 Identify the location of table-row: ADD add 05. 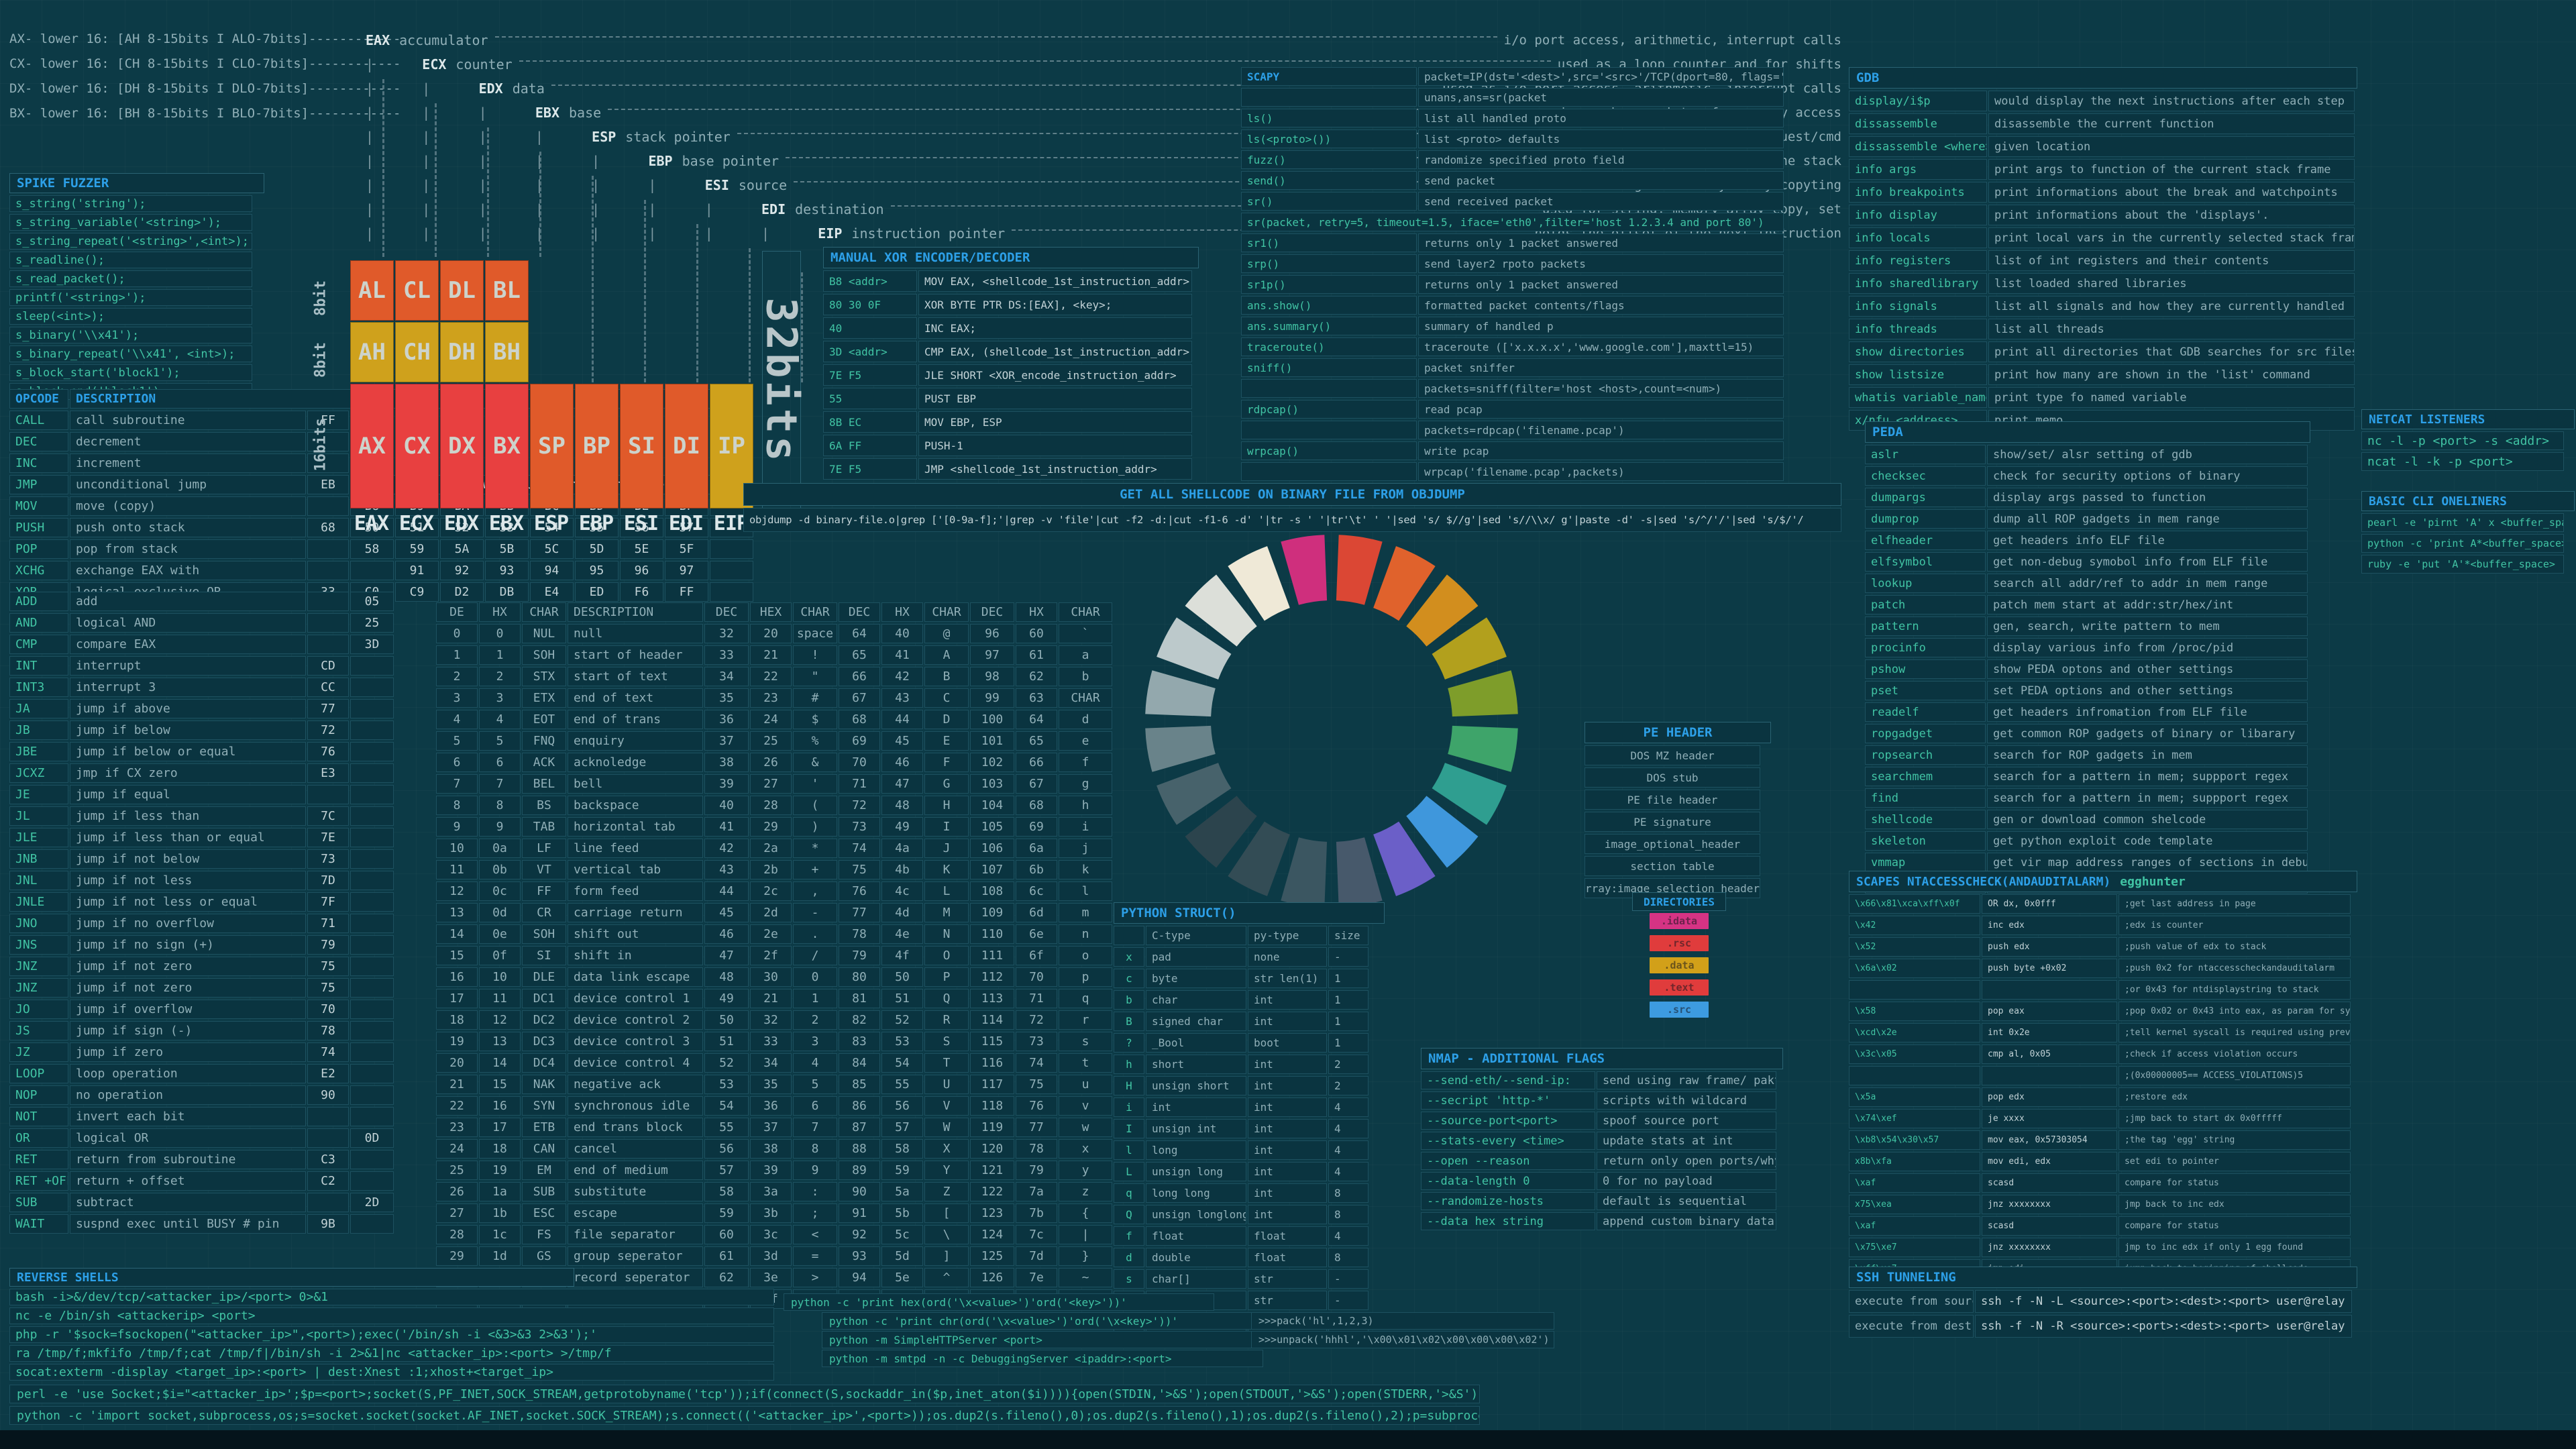
(201, 601).